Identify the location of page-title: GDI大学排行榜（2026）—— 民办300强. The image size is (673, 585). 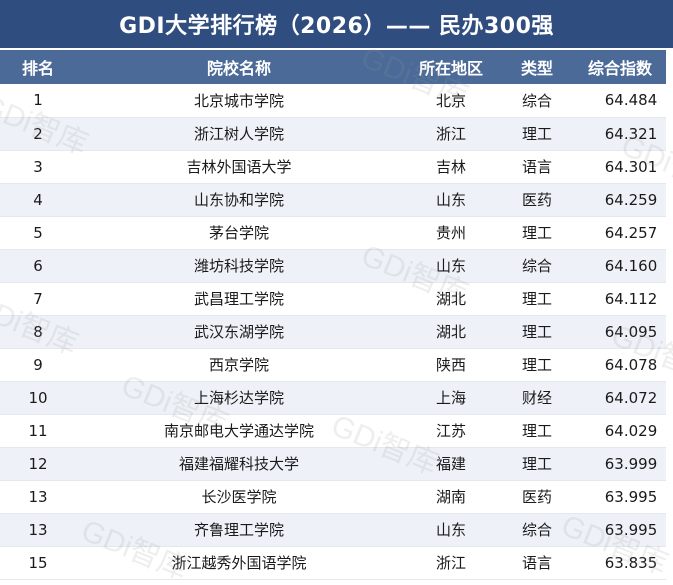
(336, 24).